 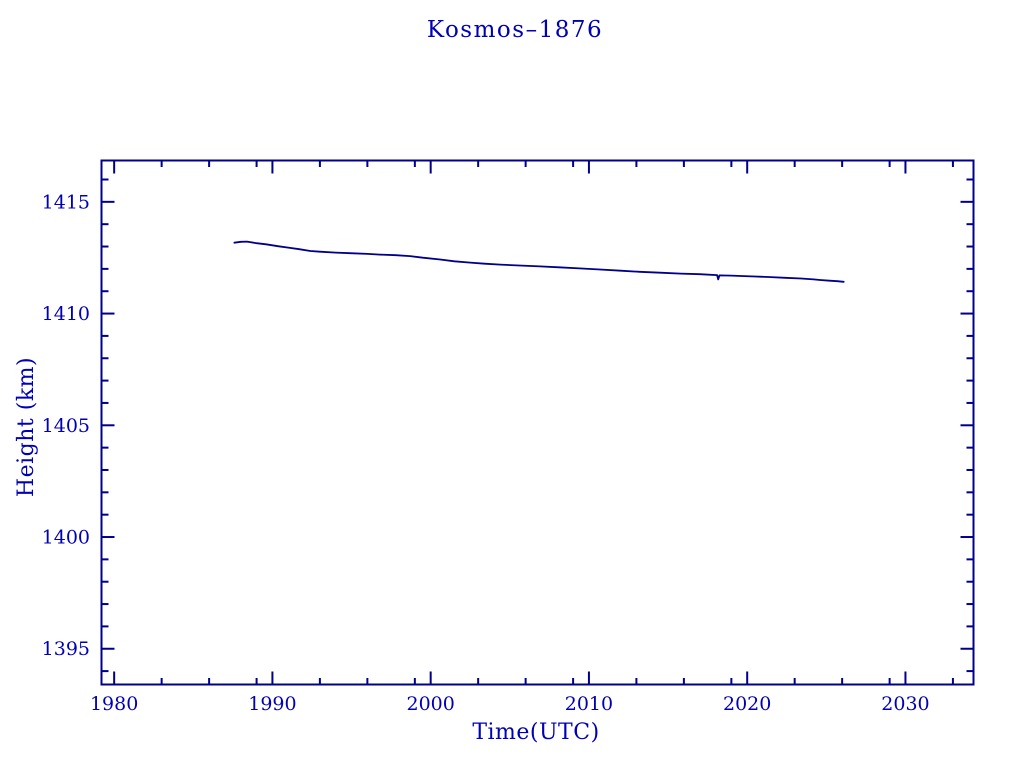 I want to click on height-series-line, so click(x=539, y=261).